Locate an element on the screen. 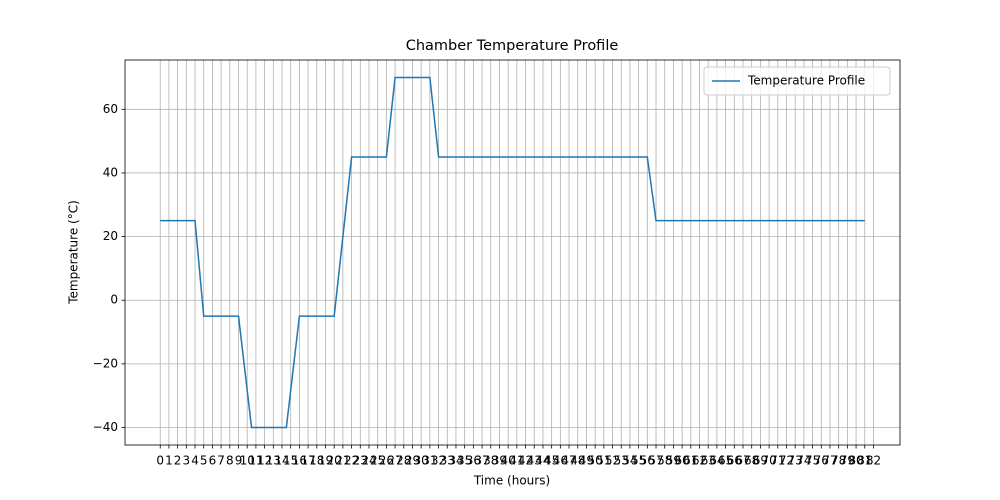  x-tick-label: 14 is located at coordinates (281, 461).